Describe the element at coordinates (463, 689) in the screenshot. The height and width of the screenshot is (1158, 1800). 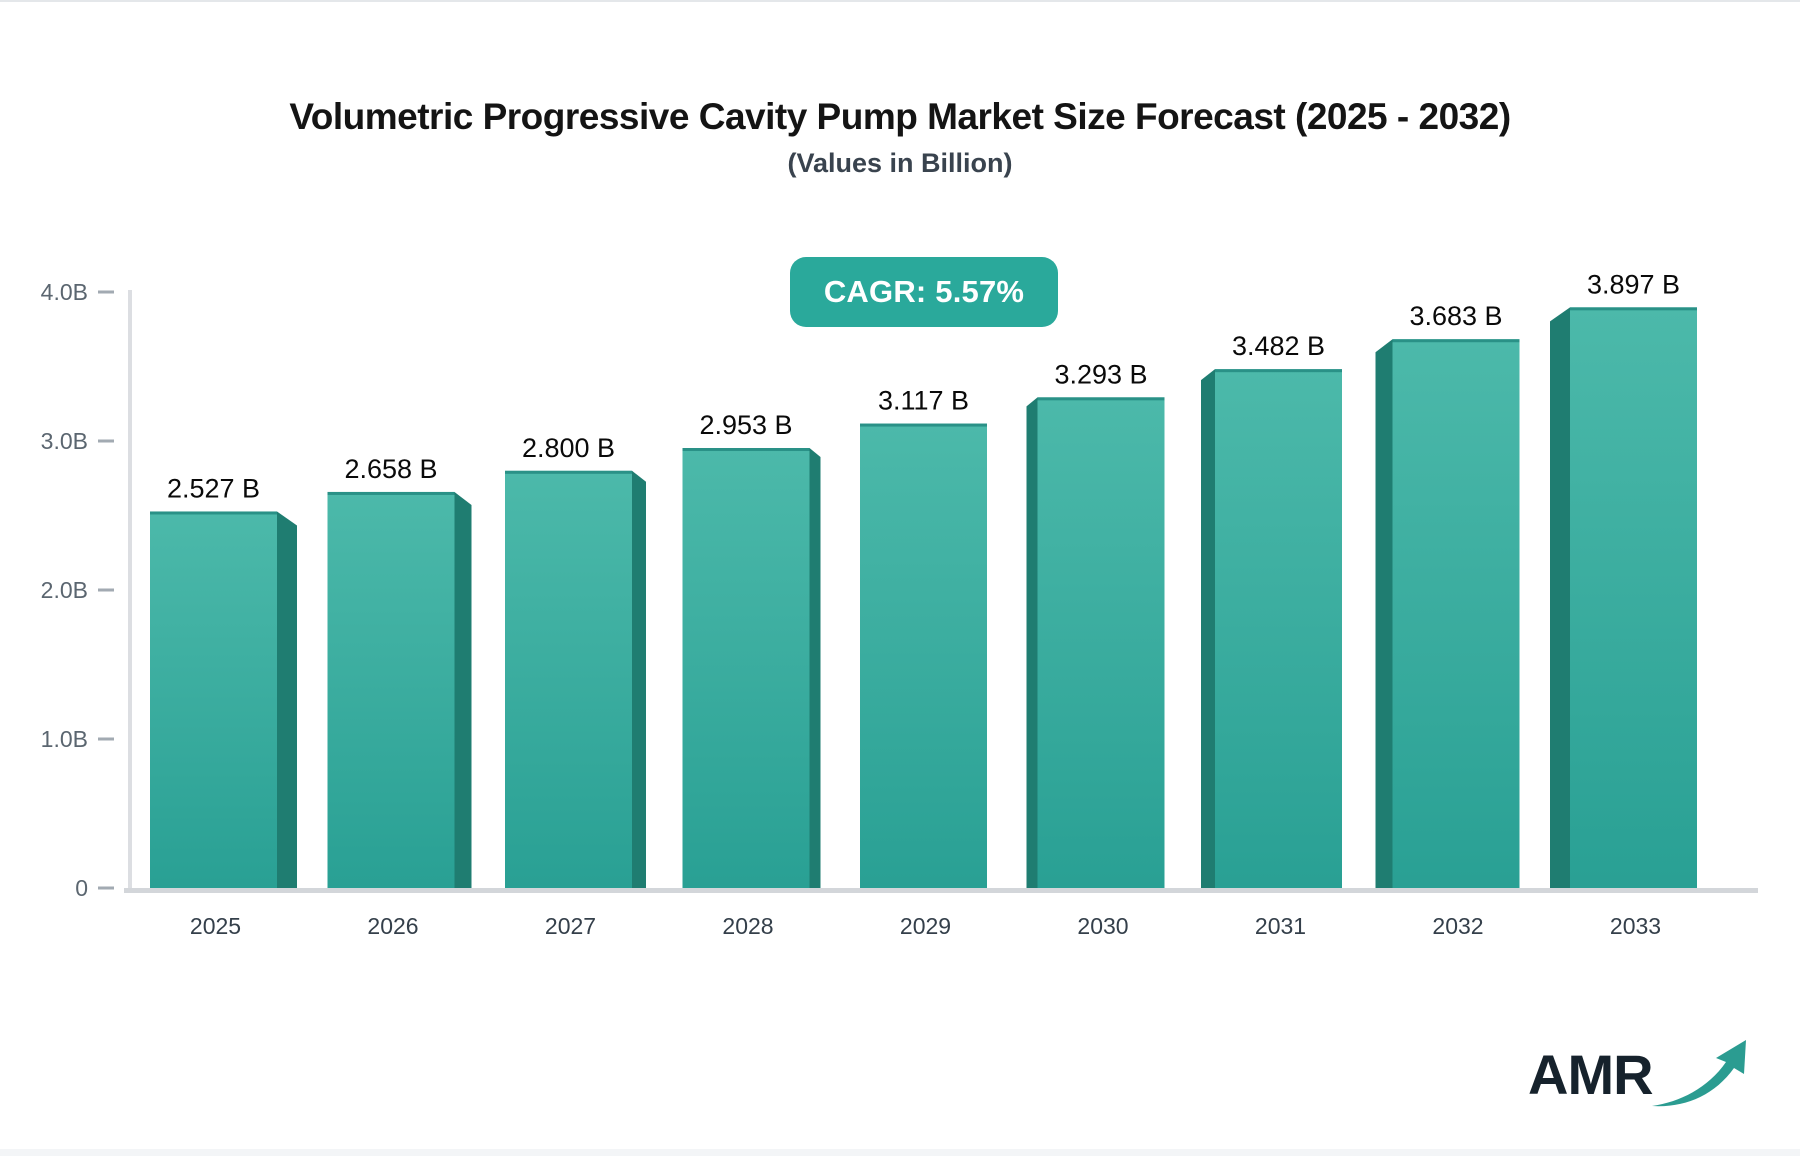
I see `bar-side-2026` at that location.